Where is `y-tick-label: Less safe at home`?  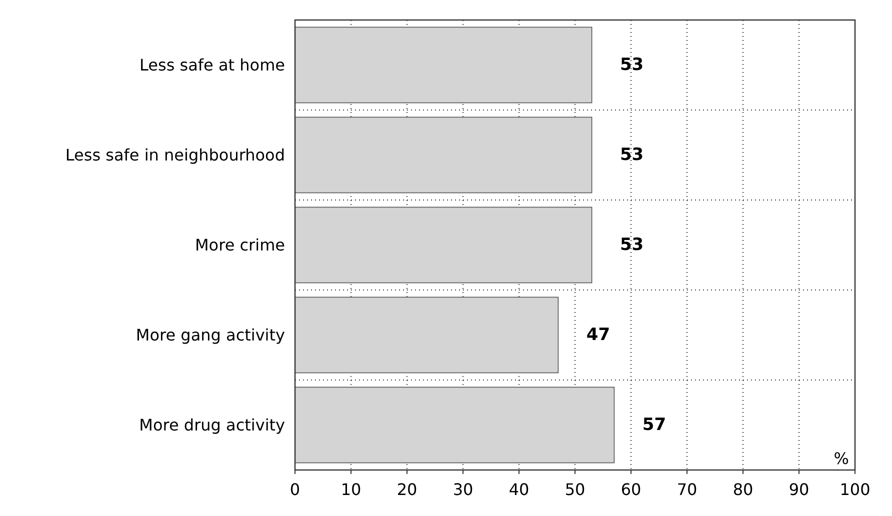 y-tick-label: Less safe at home is located at coordinates (212, 65).